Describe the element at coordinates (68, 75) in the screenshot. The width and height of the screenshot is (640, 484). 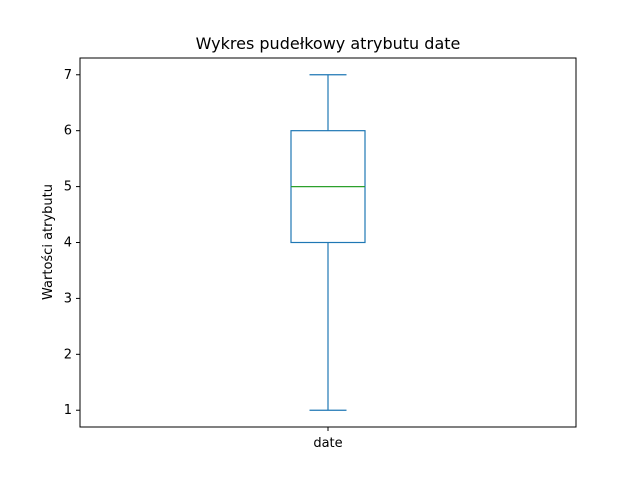
I see `y-tick-label: 7` at that location.